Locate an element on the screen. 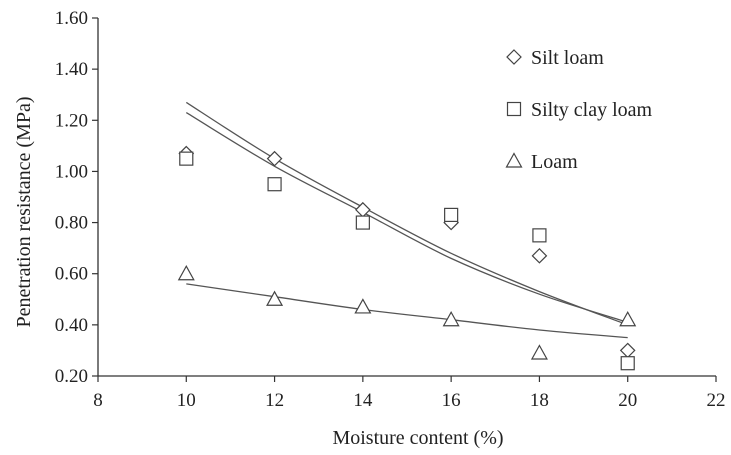  legend-marker-triangle is located at coordinates (514, 160).